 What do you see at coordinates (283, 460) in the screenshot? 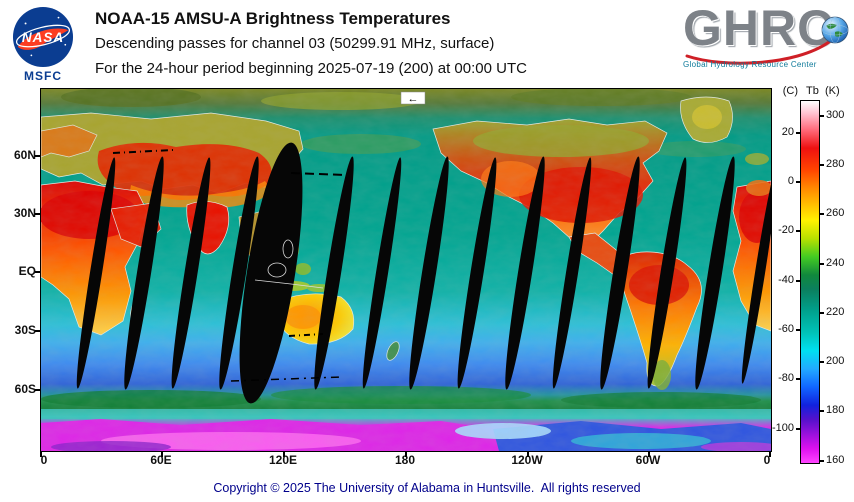
I see `lon-label-120e: 120E` at bounding box center [283, 460].